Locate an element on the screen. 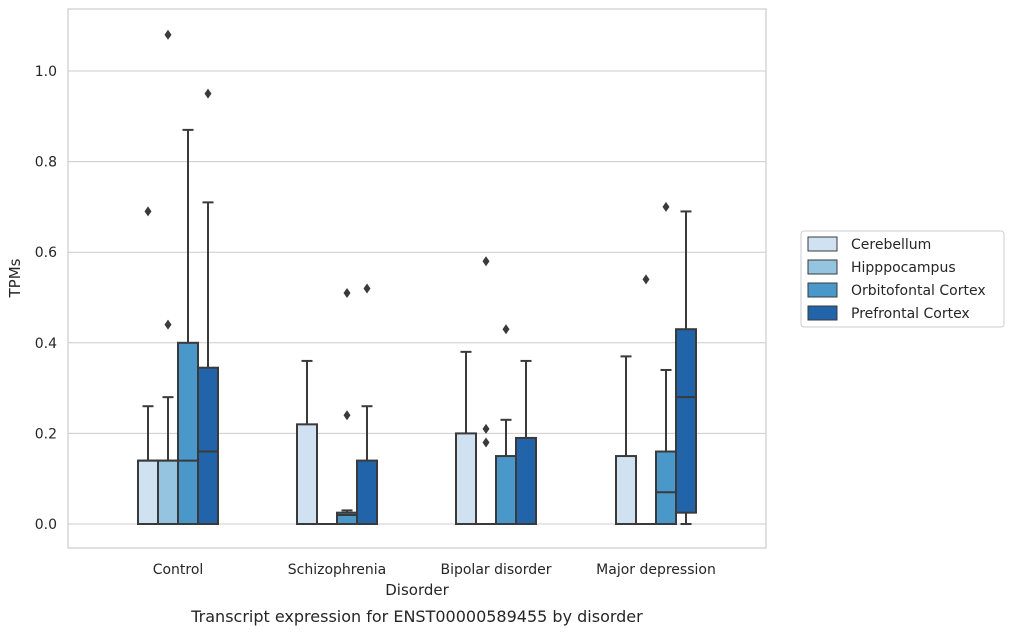 The height and width of the screenshot is (634, 1014). y-tick-label: 0.0 is located at coordinates (46, 525).